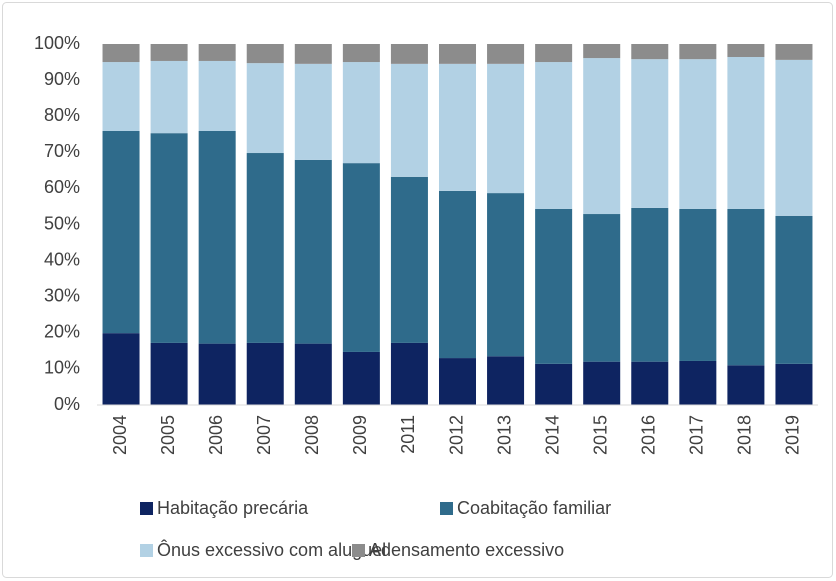 This screenshot has height=581, width=836. What do you see at coordinates (271, 549) in the screenshot?
I see `legend-label: Ônus excessivo com aluguel` at bounding box center [271, 549].